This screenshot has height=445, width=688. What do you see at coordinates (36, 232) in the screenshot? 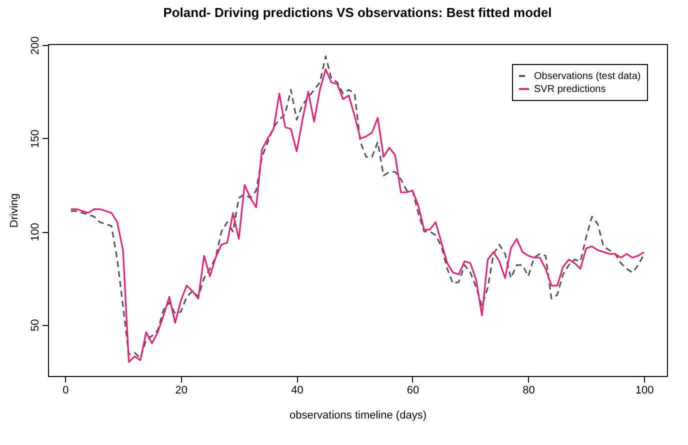
I see `y-tick-label: 100` at bounding box center [36, 232].